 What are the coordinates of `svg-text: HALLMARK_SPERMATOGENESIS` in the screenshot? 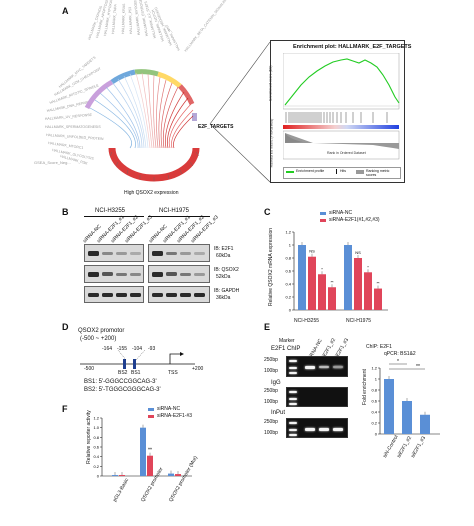 It's located at (73, 127).